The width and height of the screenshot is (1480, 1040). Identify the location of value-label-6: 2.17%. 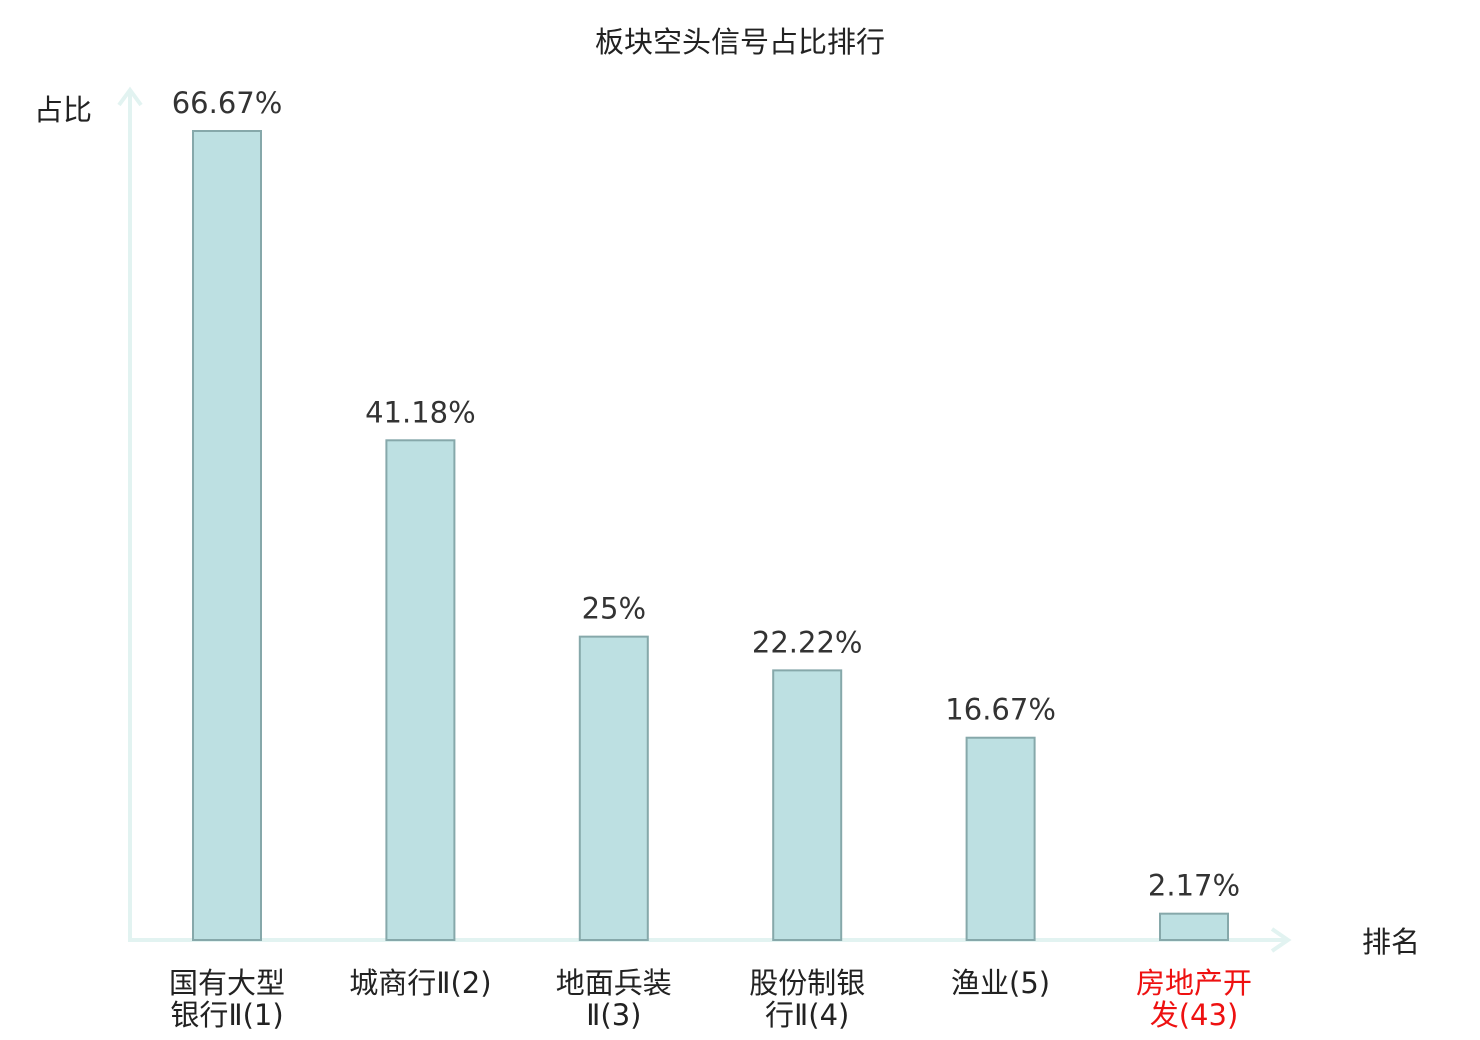
(1194, 886).